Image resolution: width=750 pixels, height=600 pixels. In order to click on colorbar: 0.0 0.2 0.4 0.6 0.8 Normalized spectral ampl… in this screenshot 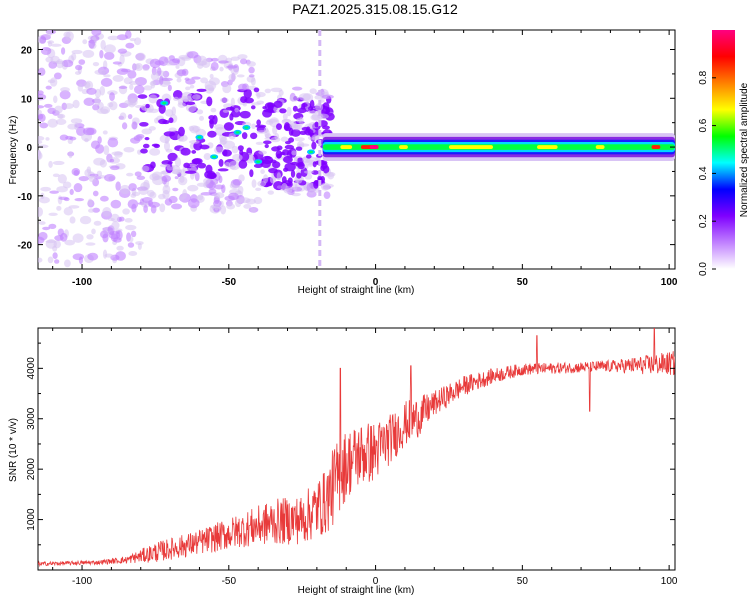, I will do `click(724, 153)`.